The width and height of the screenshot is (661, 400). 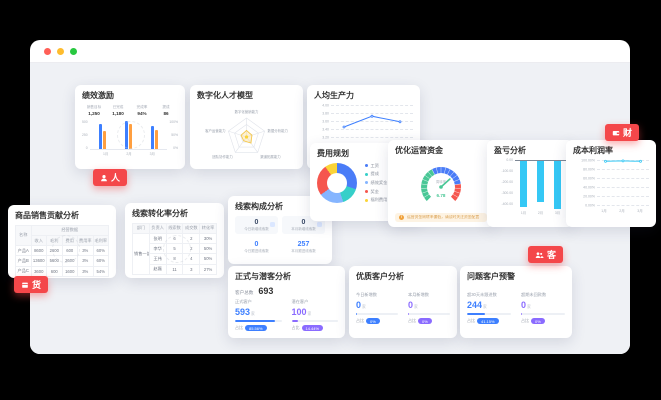 What do you see at coordinates (379, 182) in the screenshot?
I see `legend-label: 绩效奖金` at bounding box center [379, 182].